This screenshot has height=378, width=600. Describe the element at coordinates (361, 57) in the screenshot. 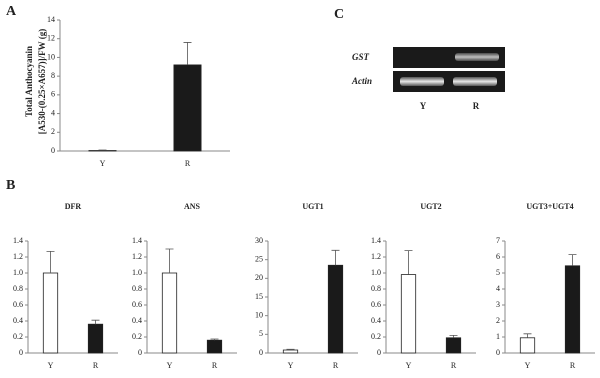

I see `gel-row-label: GST` at that location.